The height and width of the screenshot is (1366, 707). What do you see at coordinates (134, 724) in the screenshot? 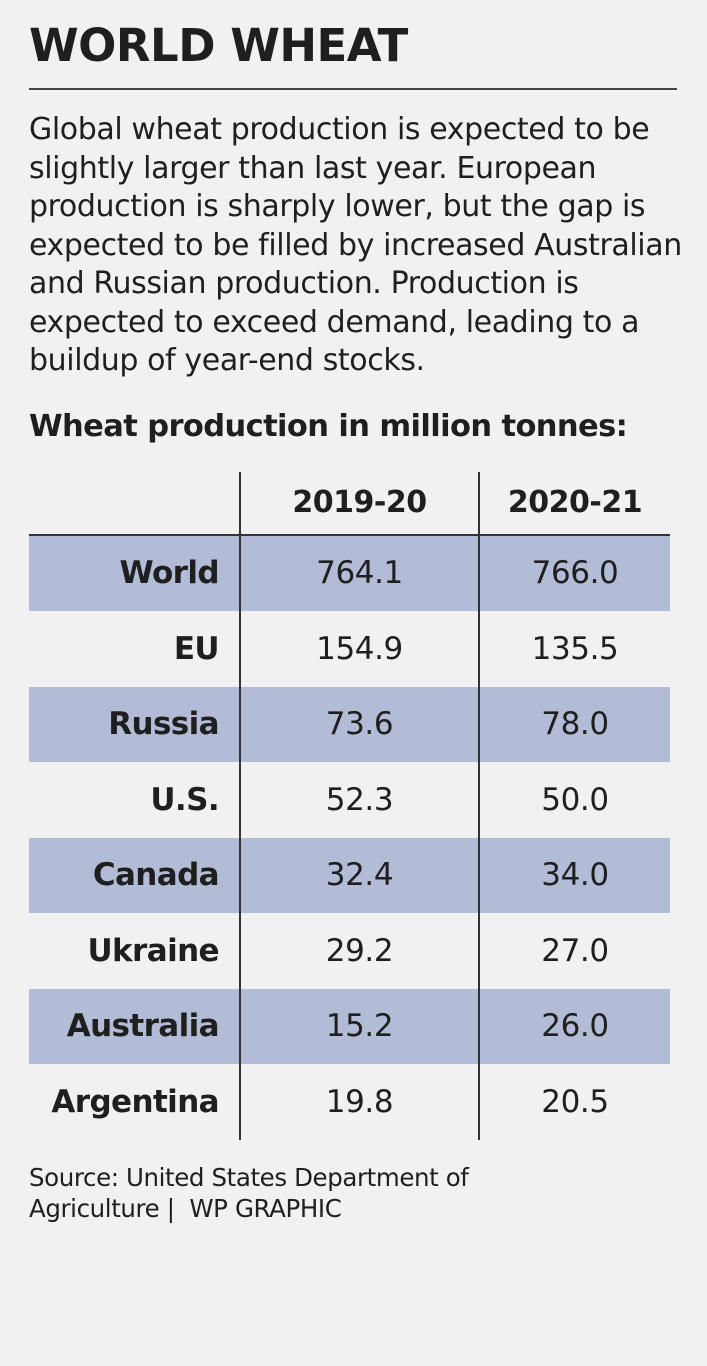
I see `row-region-label: Russia` at bounding box center [134, 724].